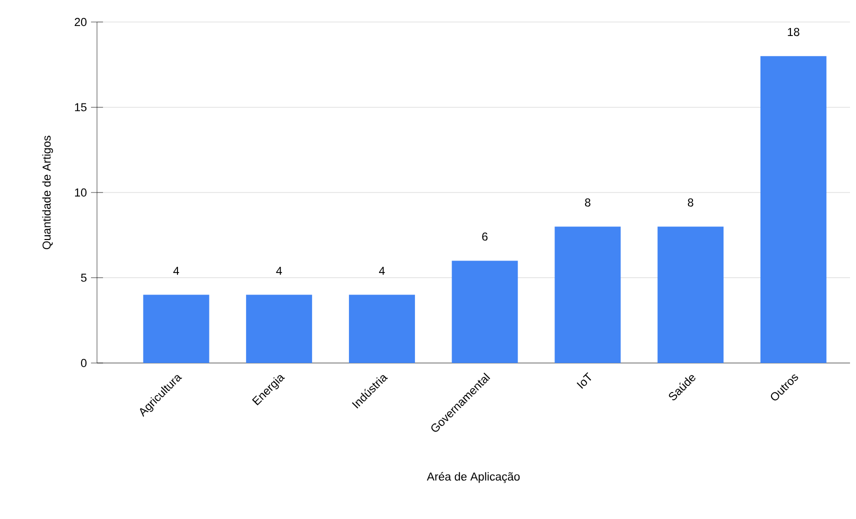 Image resolution: width=856 pixels, height=519 pixels. I want to click on y-tick-label: 15, so click(80, 107).